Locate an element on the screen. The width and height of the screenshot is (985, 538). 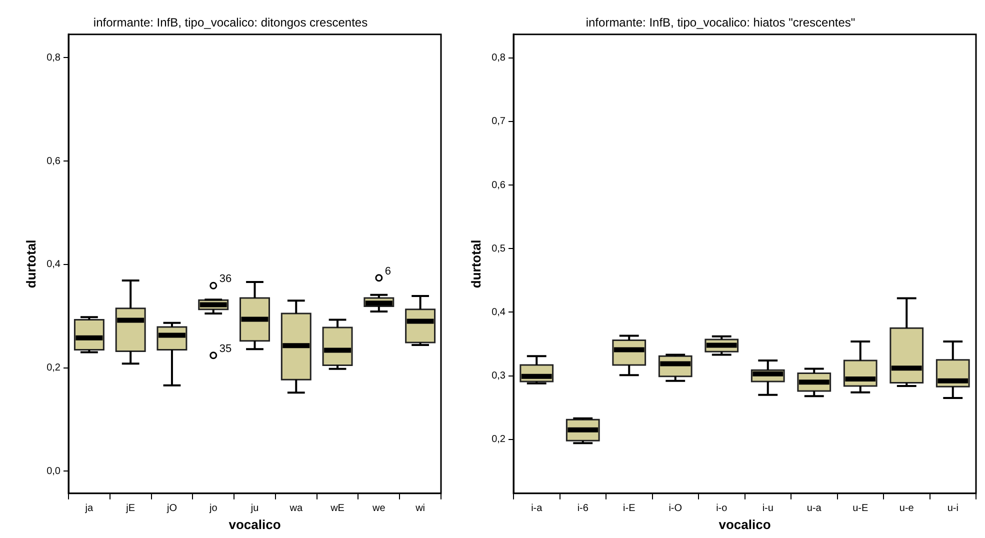
x-tick-label: i-o is located at coordinates (722, 508).